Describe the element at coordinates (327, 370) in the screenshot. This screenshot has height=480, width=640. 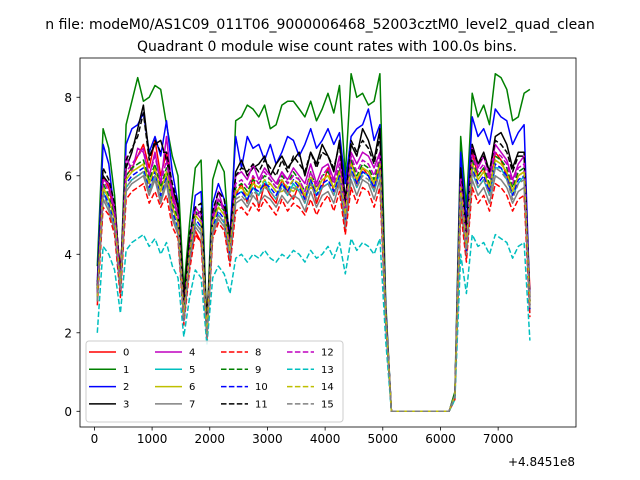
I see `legend-label-13: 13` at that location.